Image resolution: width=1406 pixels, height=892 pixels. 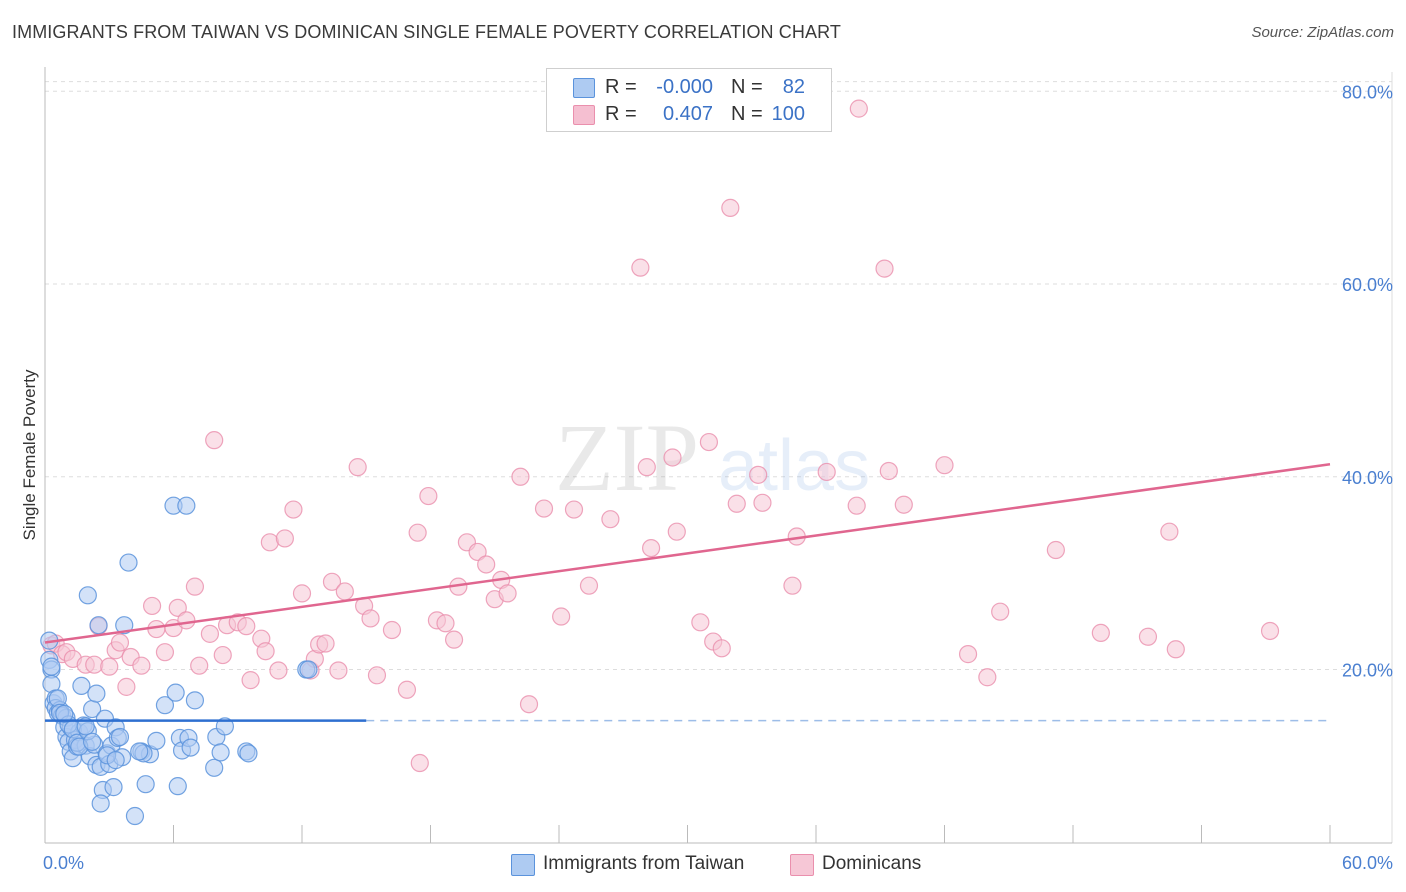 What do you see at coordinates (644, 863) in the screenshot?
I see `legend-label-taiwan: Immigrants from Taiwan` at bounding box center [644, 863].